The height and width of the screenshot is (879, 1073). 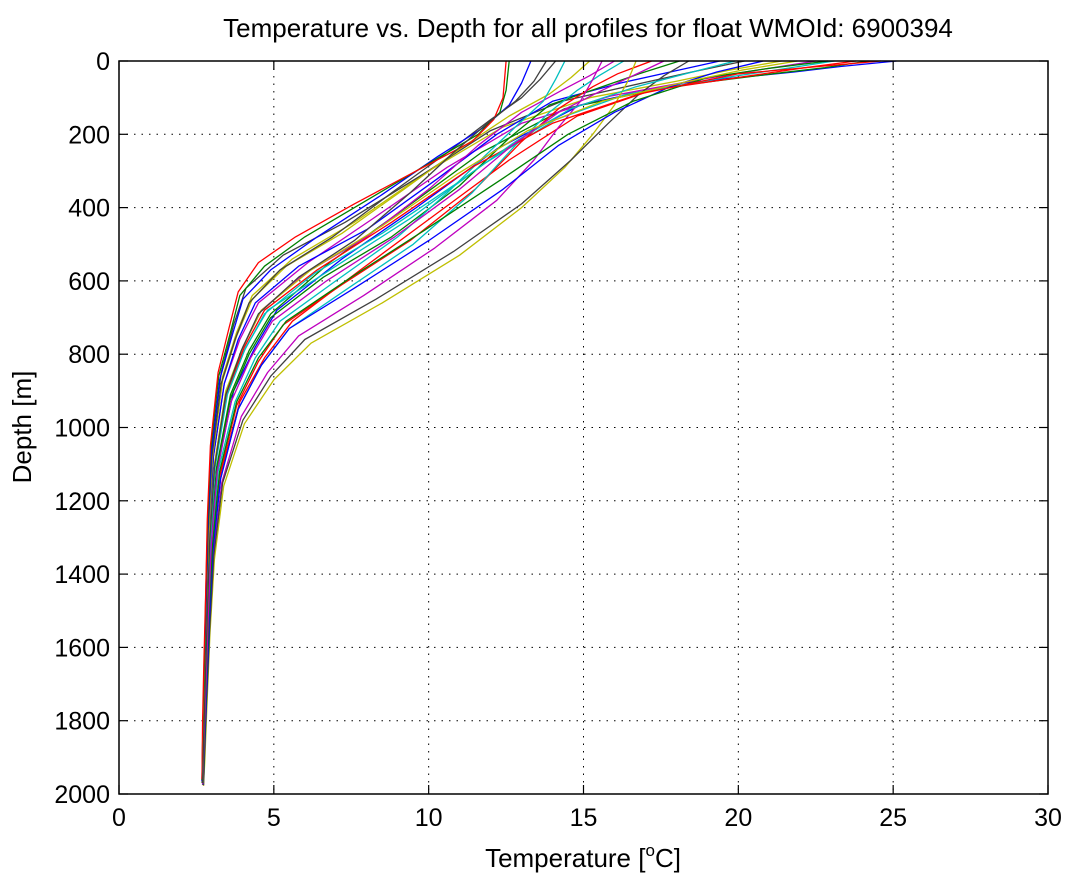 I want to click on y-tick-label: 200, so click(x=89, y=135).